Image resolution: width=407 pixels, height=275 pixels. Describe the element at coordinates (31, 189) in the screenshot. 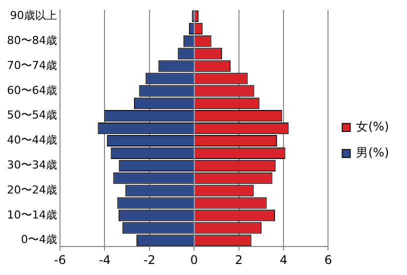

I see `y-tick-label: 20〜24歳` at that location.